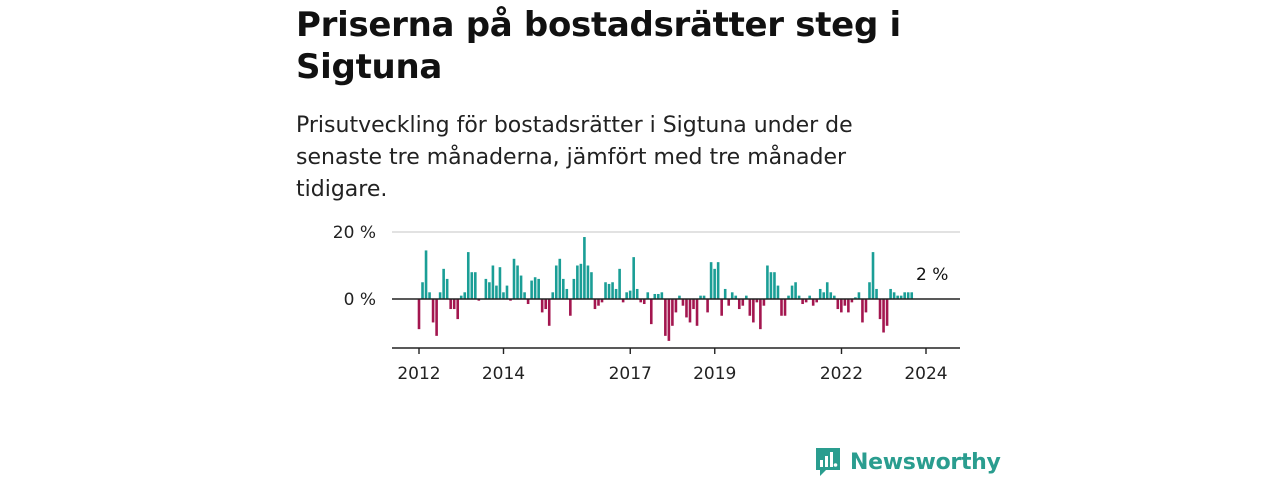 Image resolution: width=1280 pixels, height=480 pixels. I want to click on y-tick-label: 20 %, so click(354, 233).